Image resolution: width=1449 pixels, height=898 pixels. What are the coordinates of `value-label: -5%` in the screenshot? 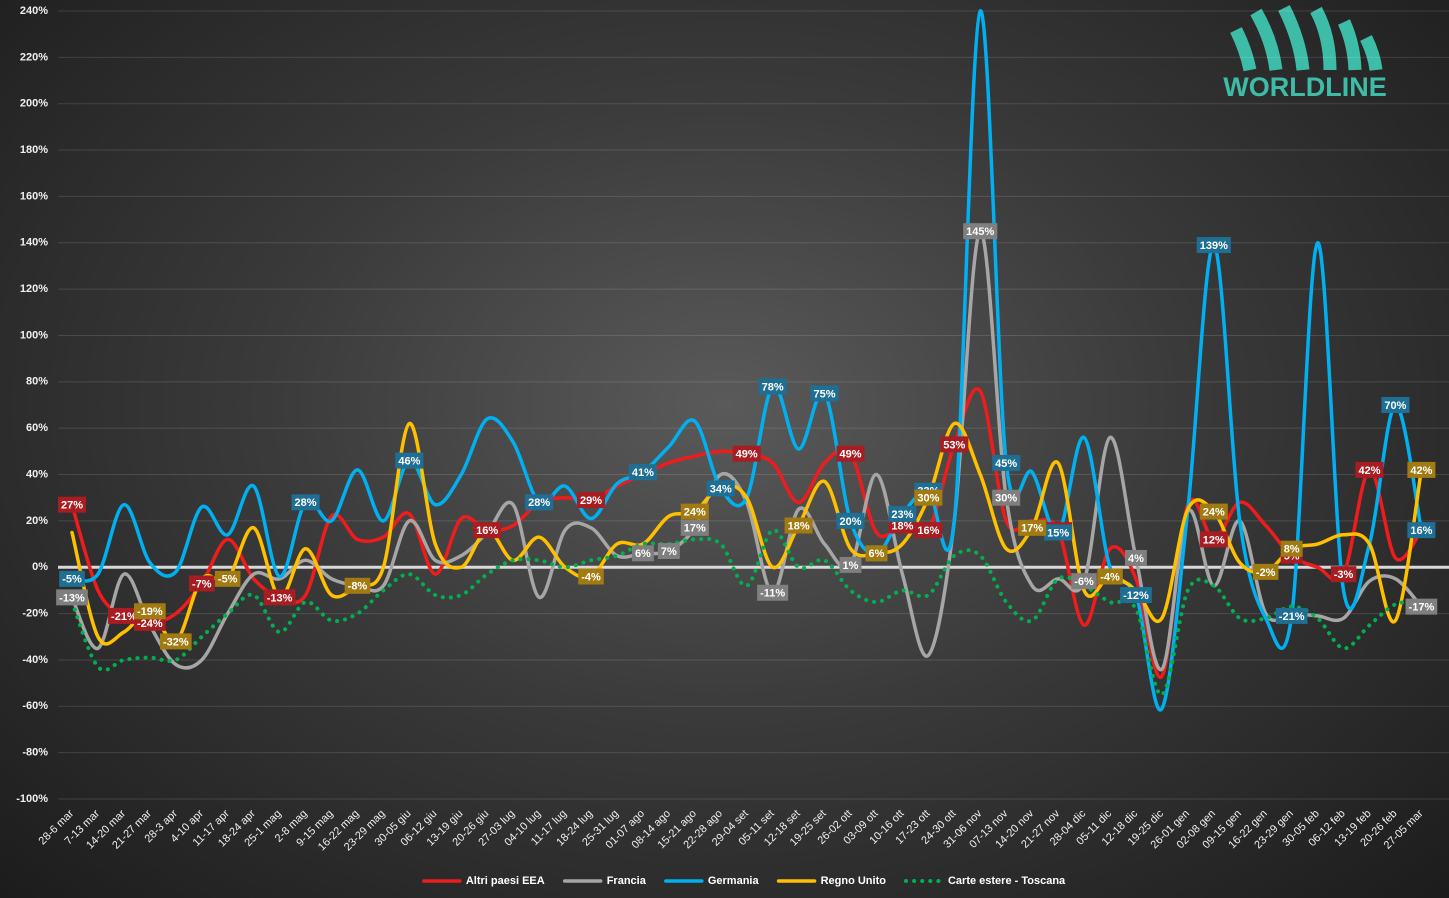 It's located at (72, 580).